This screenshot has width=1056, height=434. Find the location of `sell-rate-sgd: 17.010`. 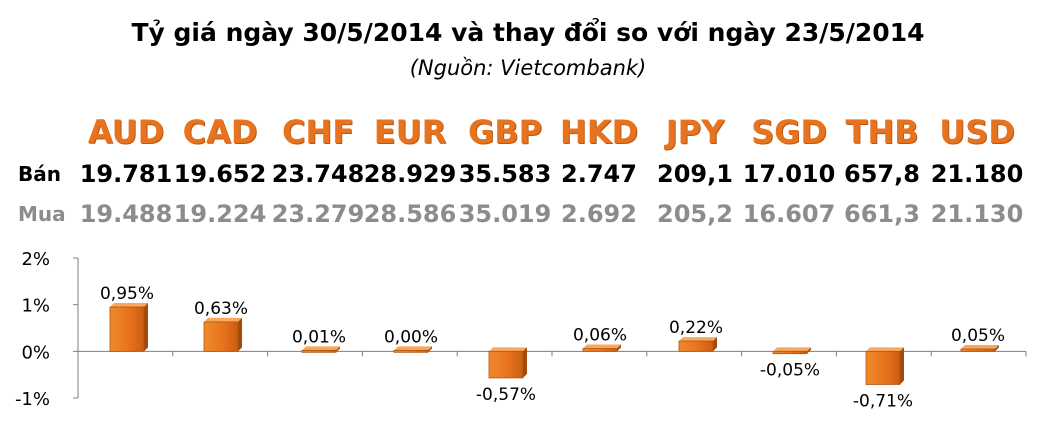

sell-rate-sgd: 17.010 is located at coordinates (789, 174).